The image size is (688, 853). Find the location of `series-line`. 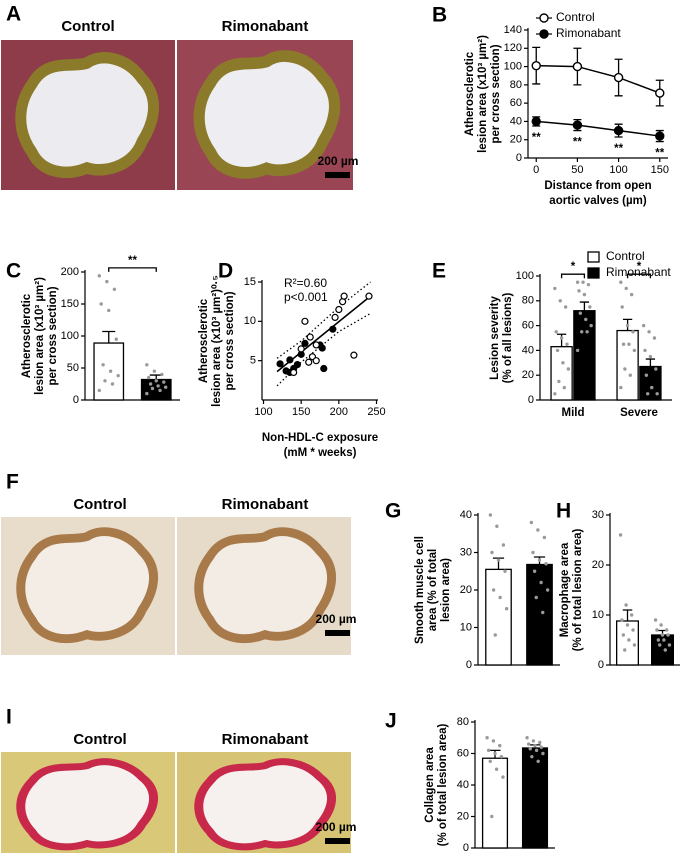

series-line is located at coordinates (598, 79).